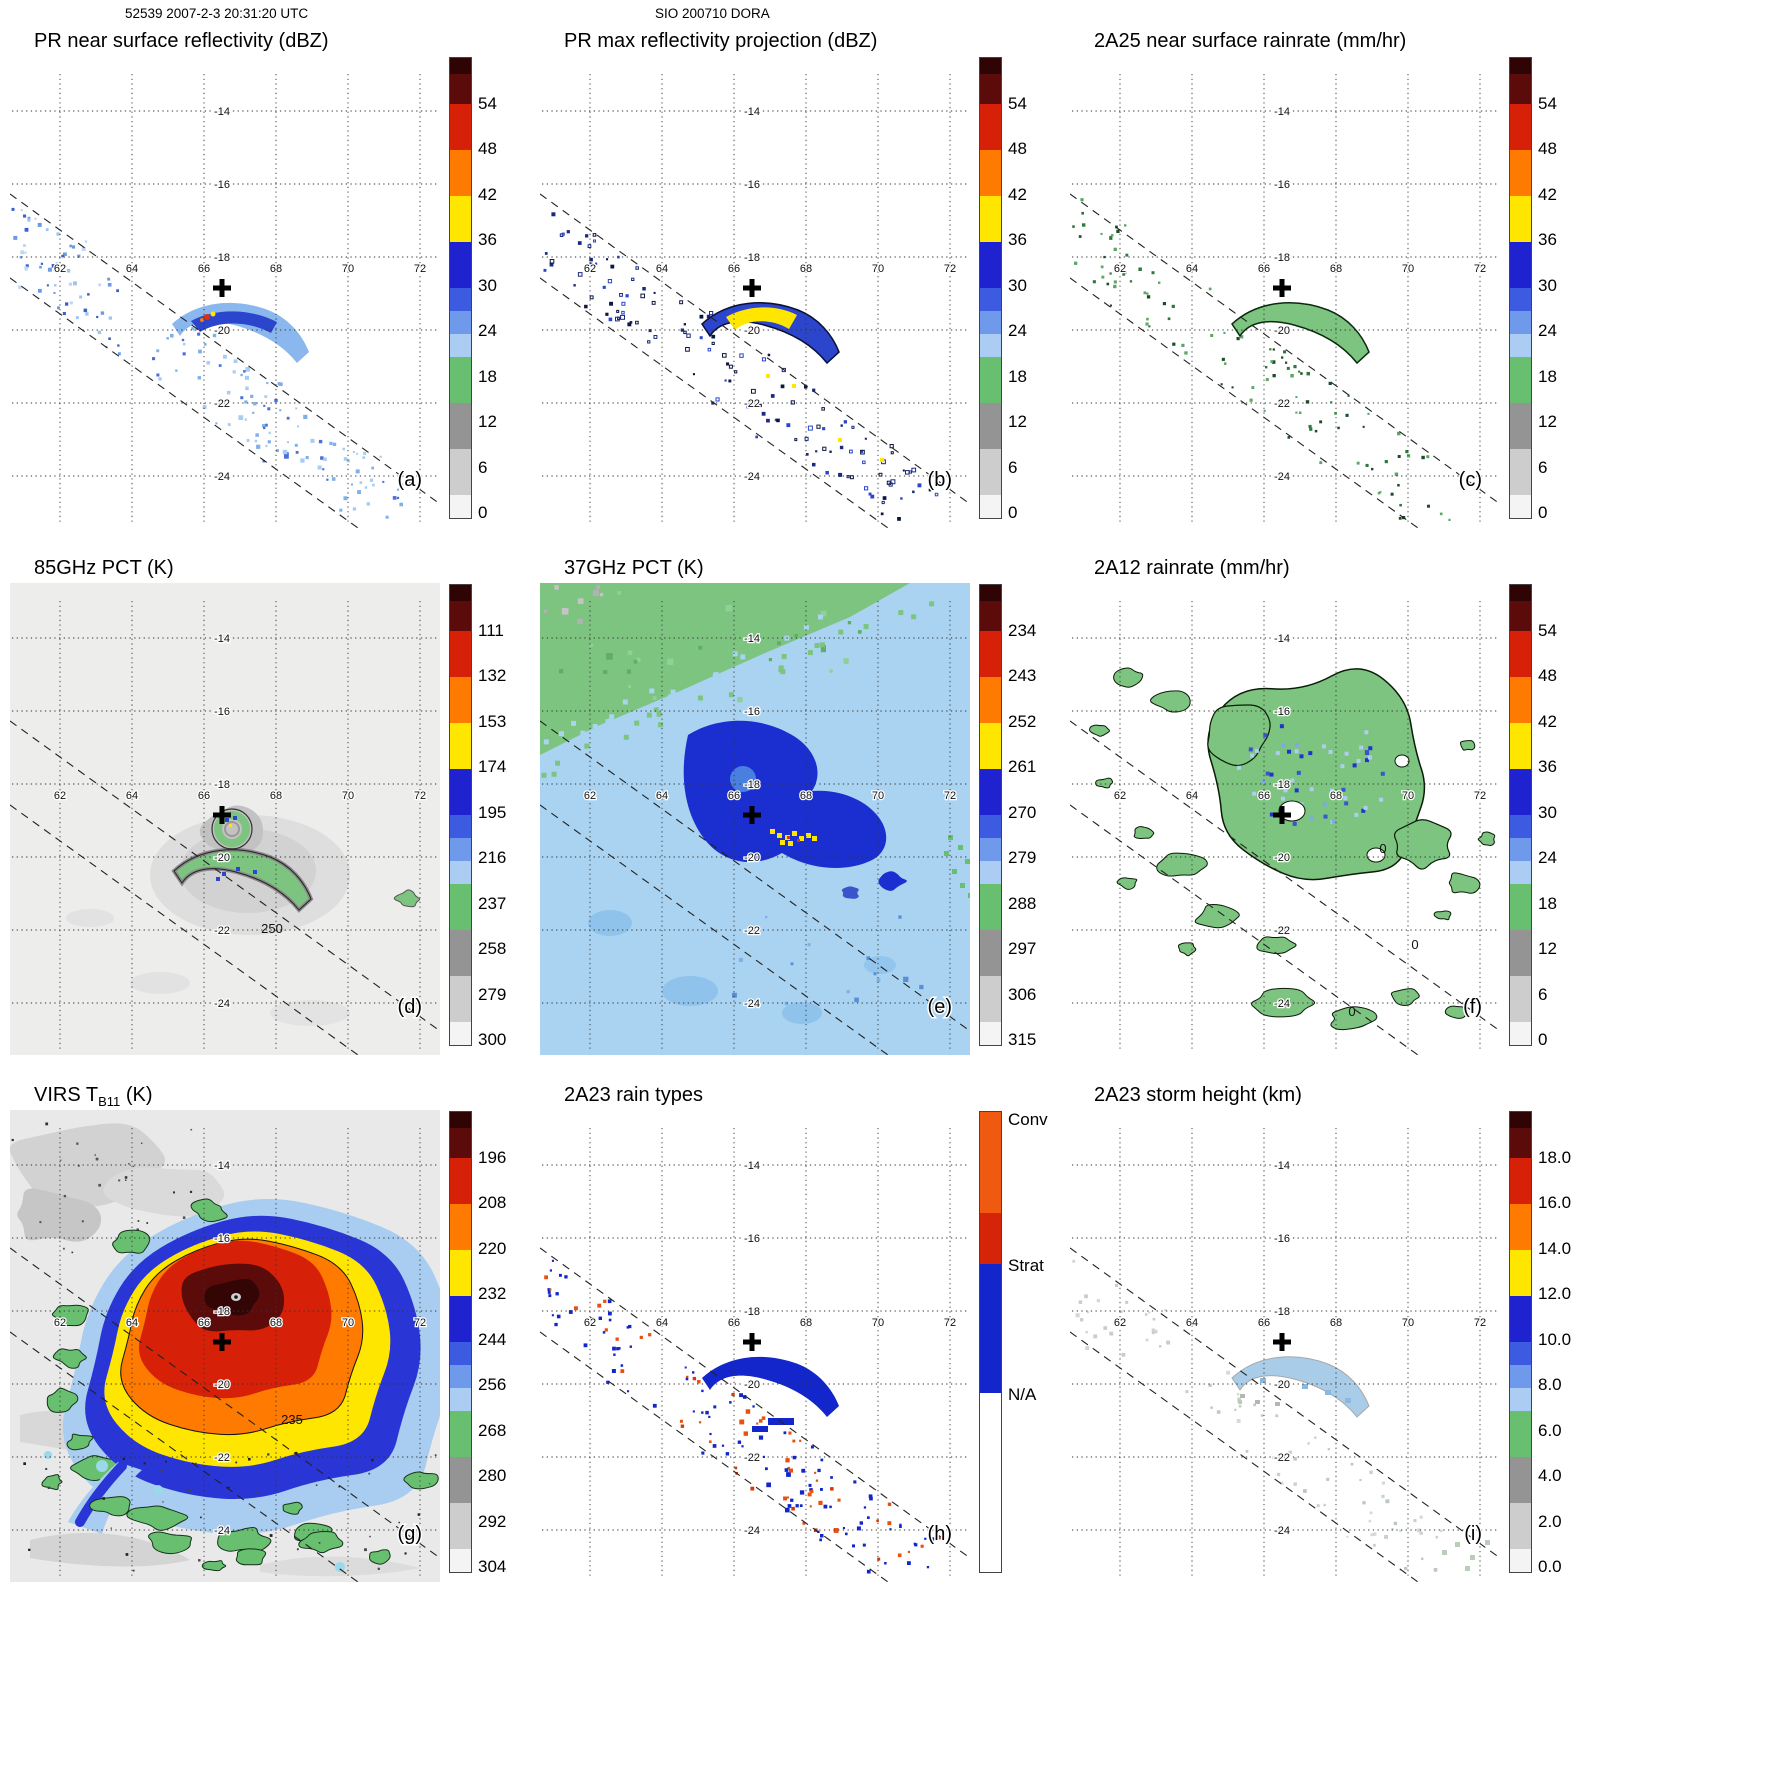 The width and height of the screenshot is (1771, 1771). Describe the element at coordinates (410, 1007) in the screenshot. I see `panel-letter-d: (d)` at that location.